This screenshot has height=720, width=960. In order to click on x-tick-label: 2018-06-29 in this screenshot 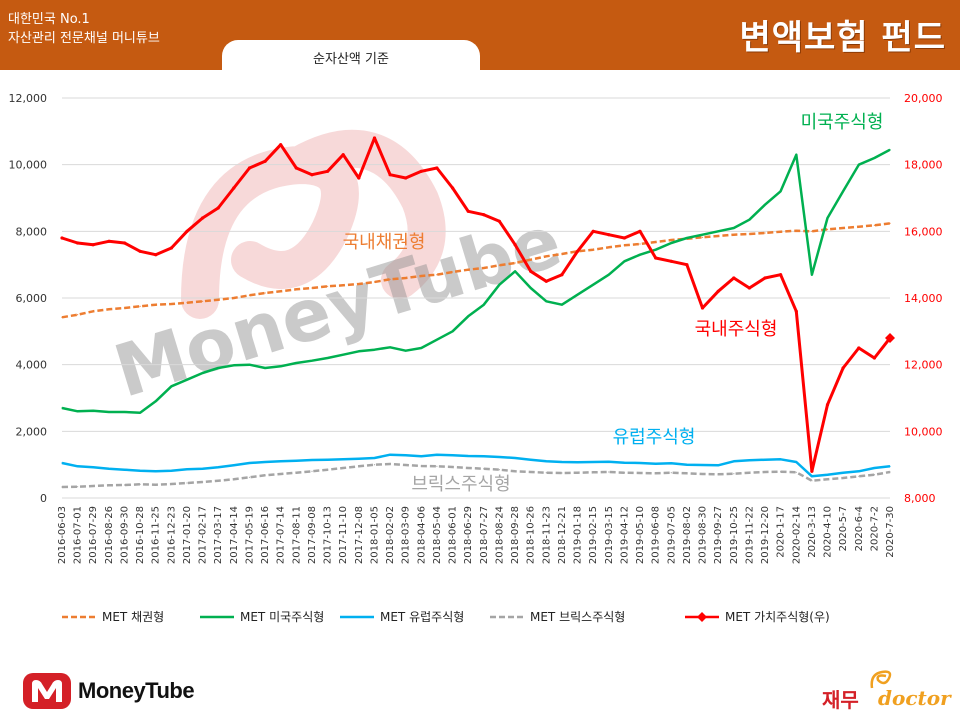, I will do `click(468, 535)`.